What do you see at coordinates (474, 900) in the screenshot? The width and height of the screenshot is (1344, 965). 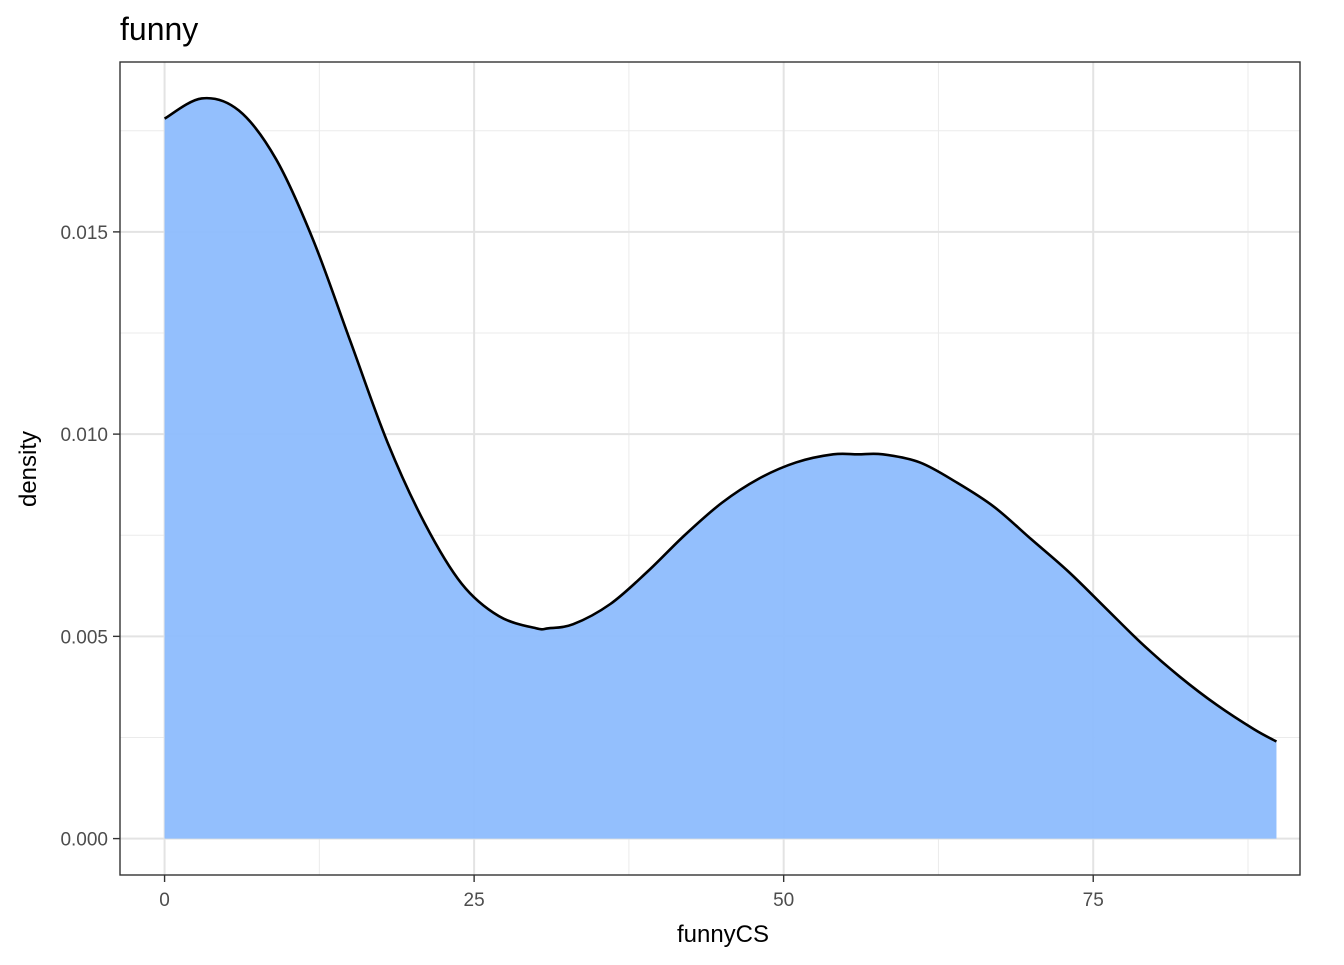 I see `x-tick-label: 25` at bounding box center [474, 900].